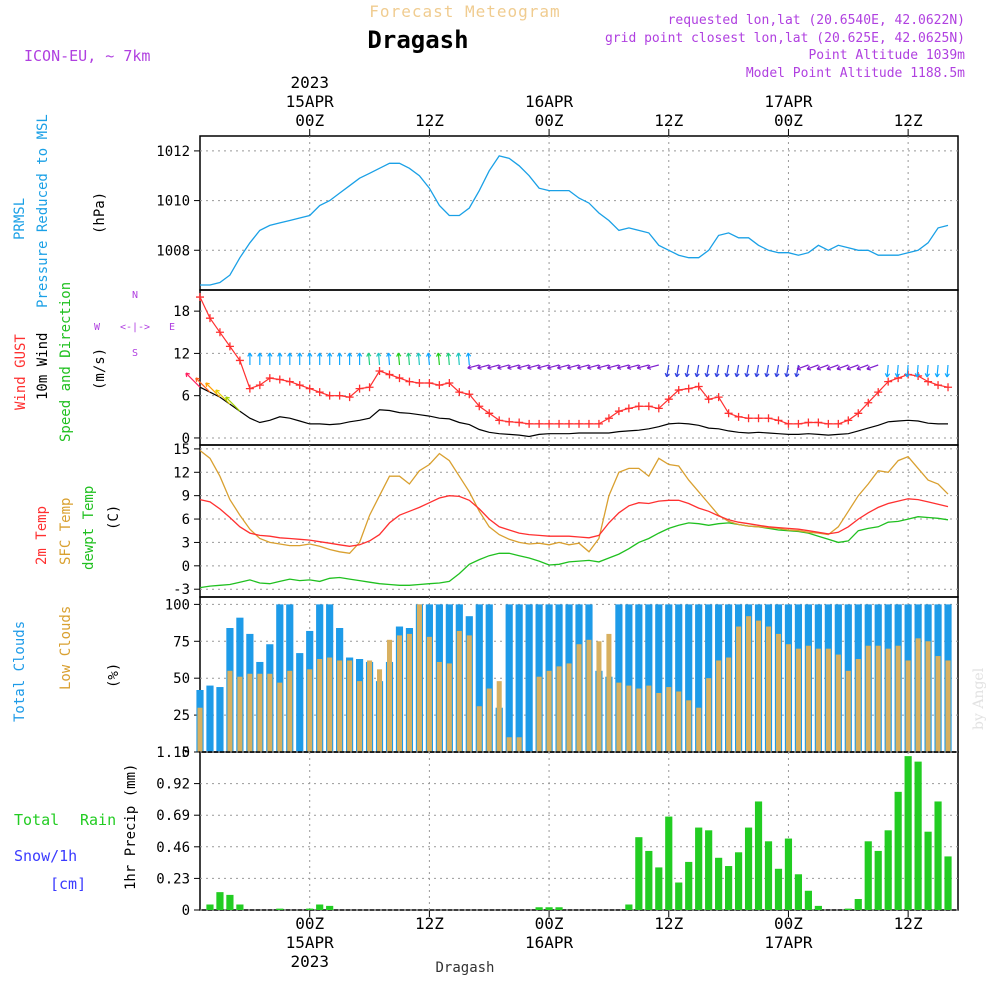 Image resolution: width=1000 pixels, height=1000 pixels. What do you see at coordinates (310, 101) in the screenshot?
I see `time-label-top: 15APR` at bounding box center [310, 101].